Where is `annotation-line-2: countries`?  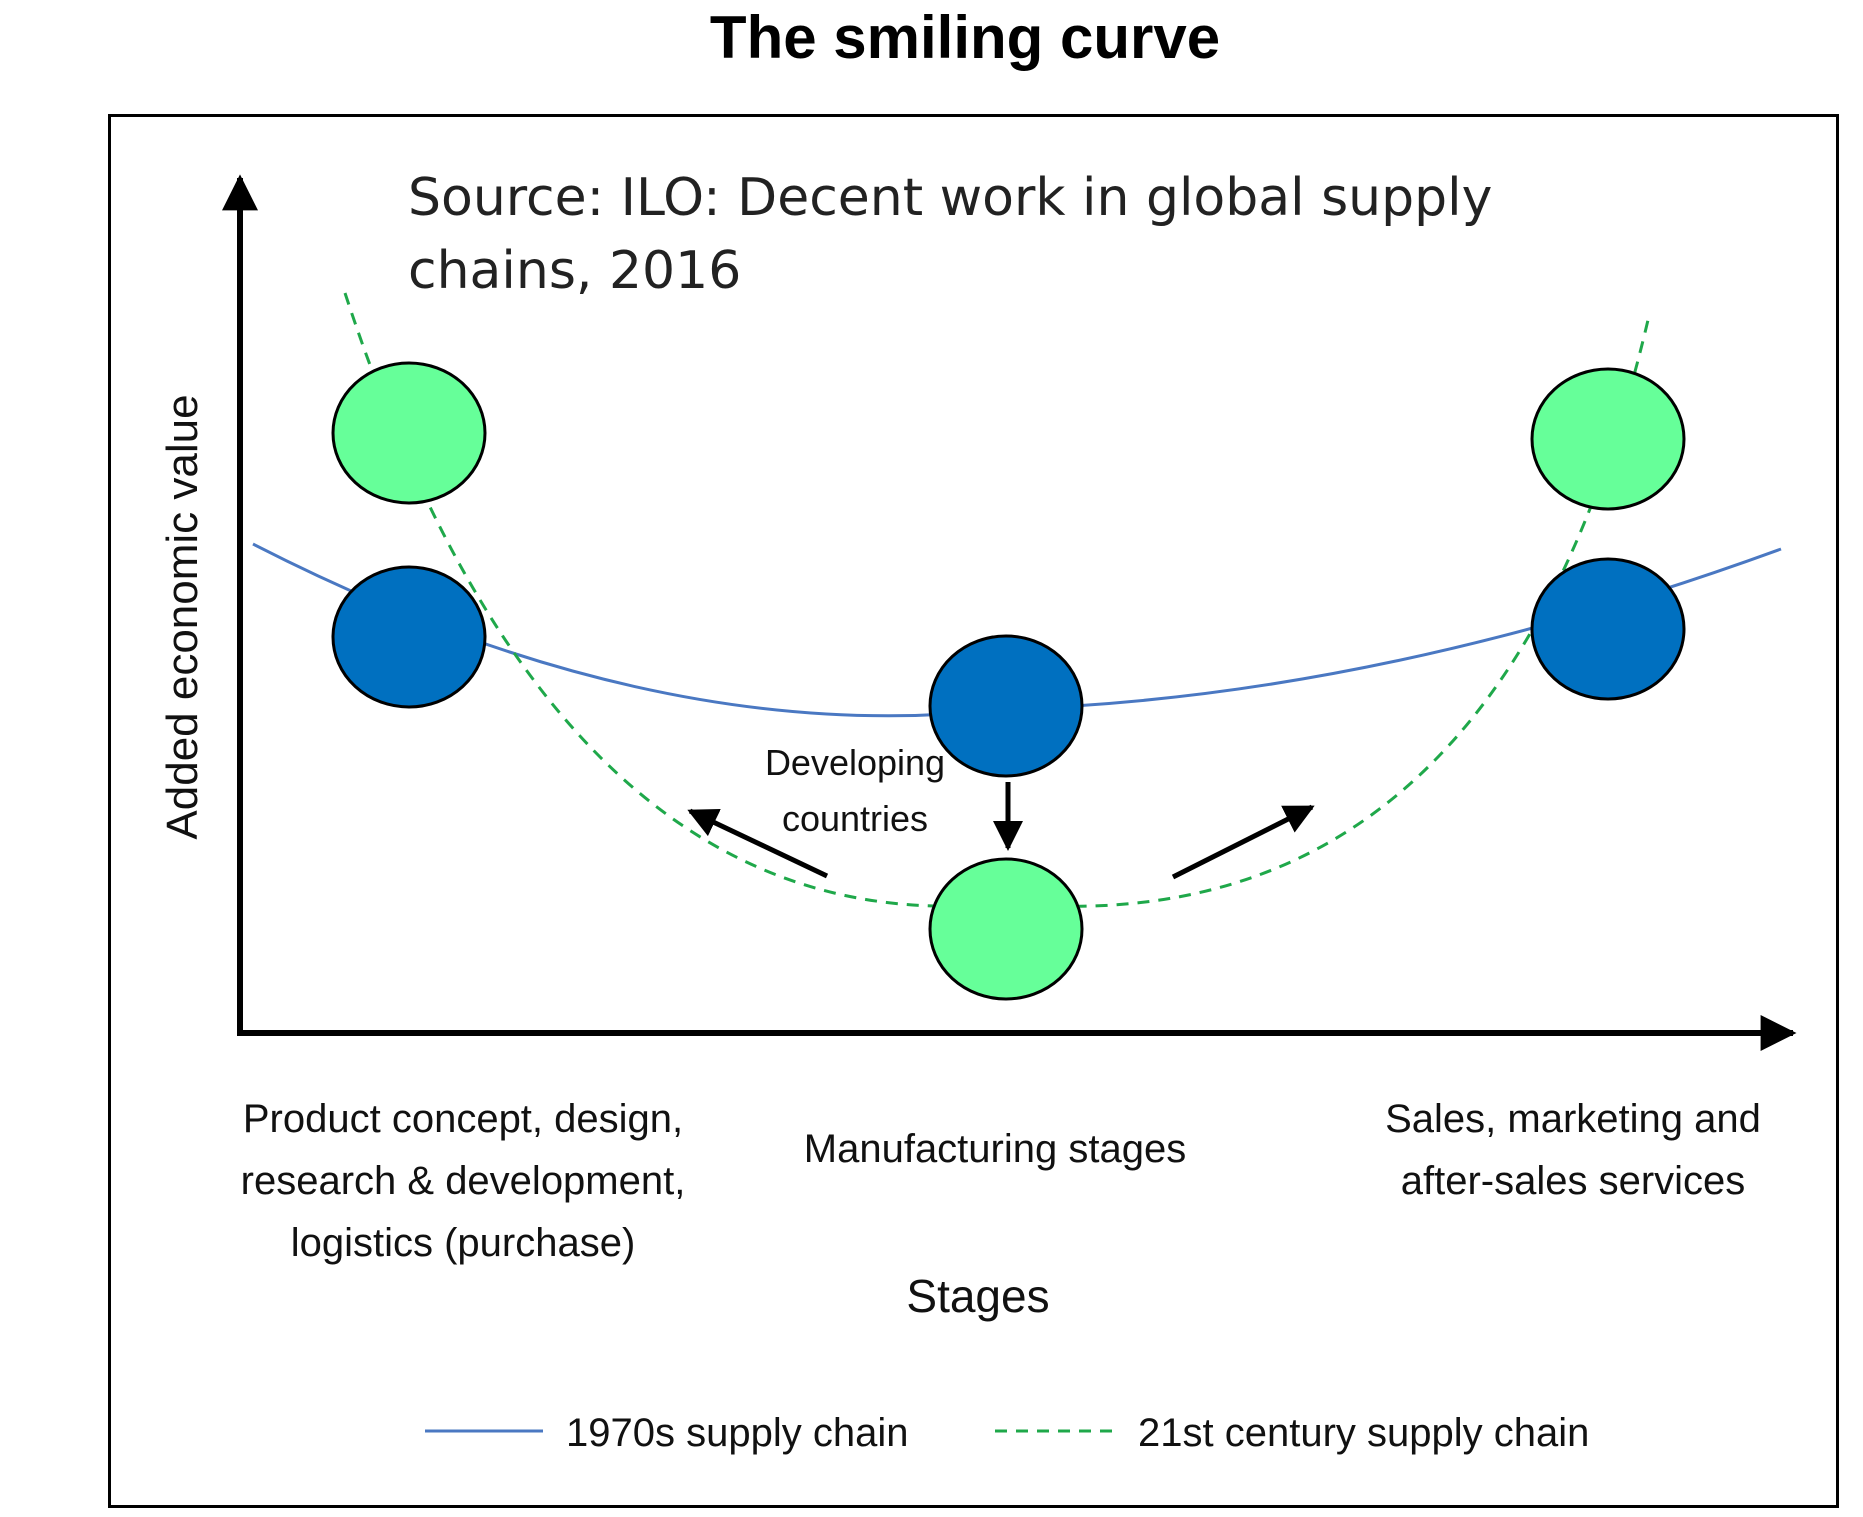
annotation-line-2: countries is located at coordinates (855, 818).